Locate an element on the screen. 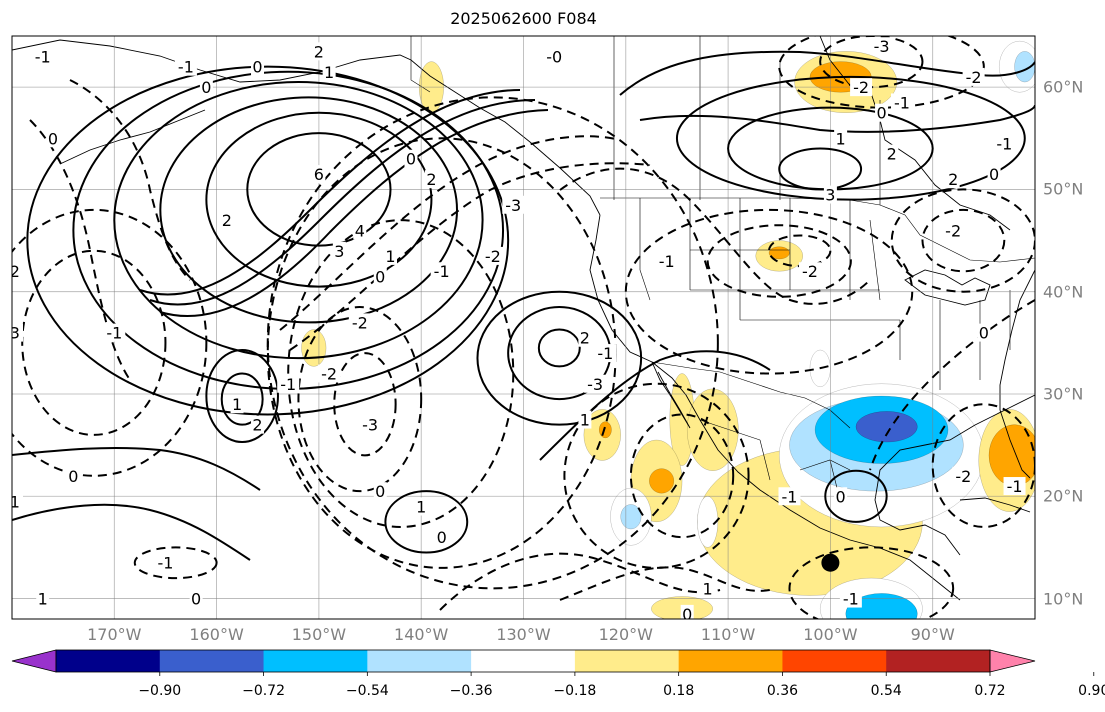  contour-label: 4 is located at coordinates (360, 230).